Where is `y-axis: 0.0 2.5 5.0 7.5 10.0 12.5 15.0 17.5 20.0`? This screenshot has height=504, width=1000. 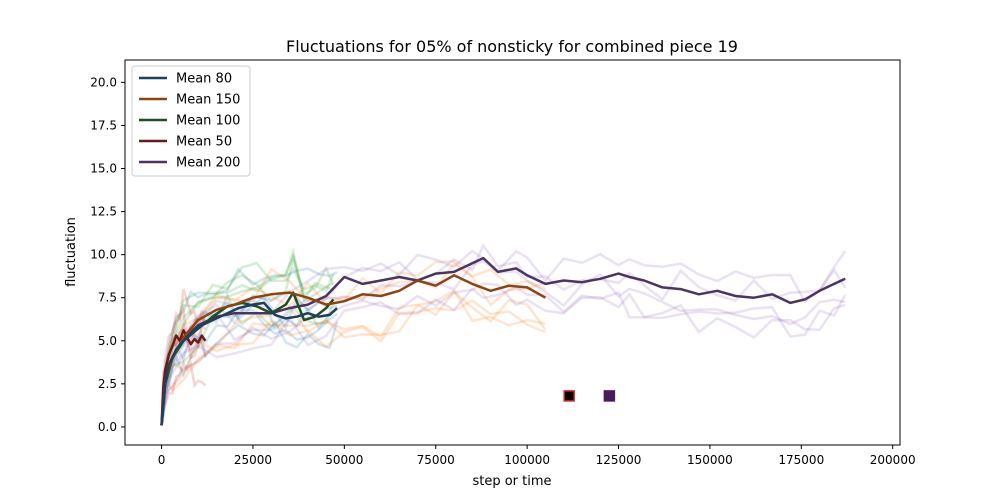
y-axis: 0.0 2.5 5.0 7.5 10.0 12.5 15.0 17.5 20.0 is located at coordinates (107, 254).